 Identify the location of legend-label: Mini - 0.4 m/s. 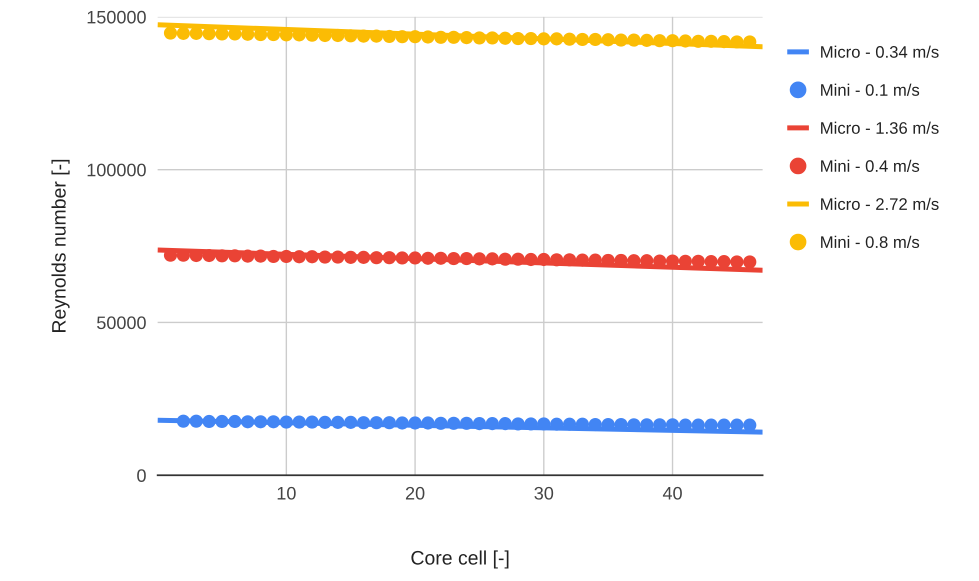
(870, 166).